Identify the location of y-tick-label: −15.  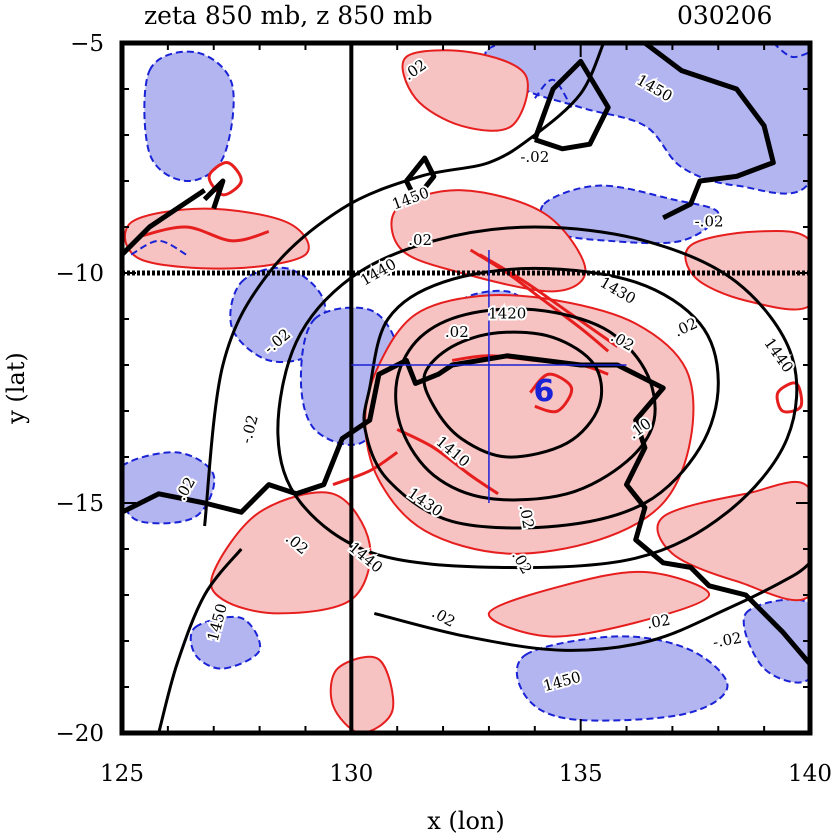
(79, 504).